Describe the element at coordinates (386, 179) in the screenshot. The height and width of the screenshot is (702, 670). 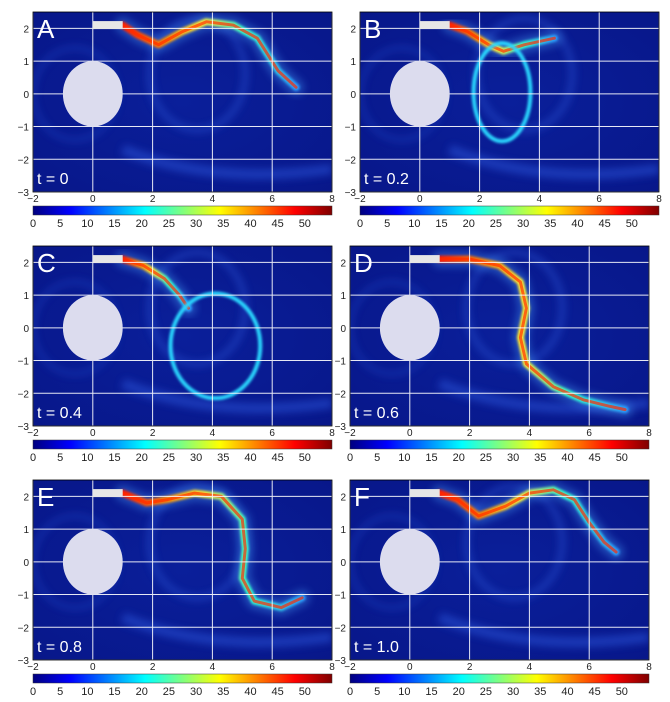
I see `time-label: t = 0.2` at that location.